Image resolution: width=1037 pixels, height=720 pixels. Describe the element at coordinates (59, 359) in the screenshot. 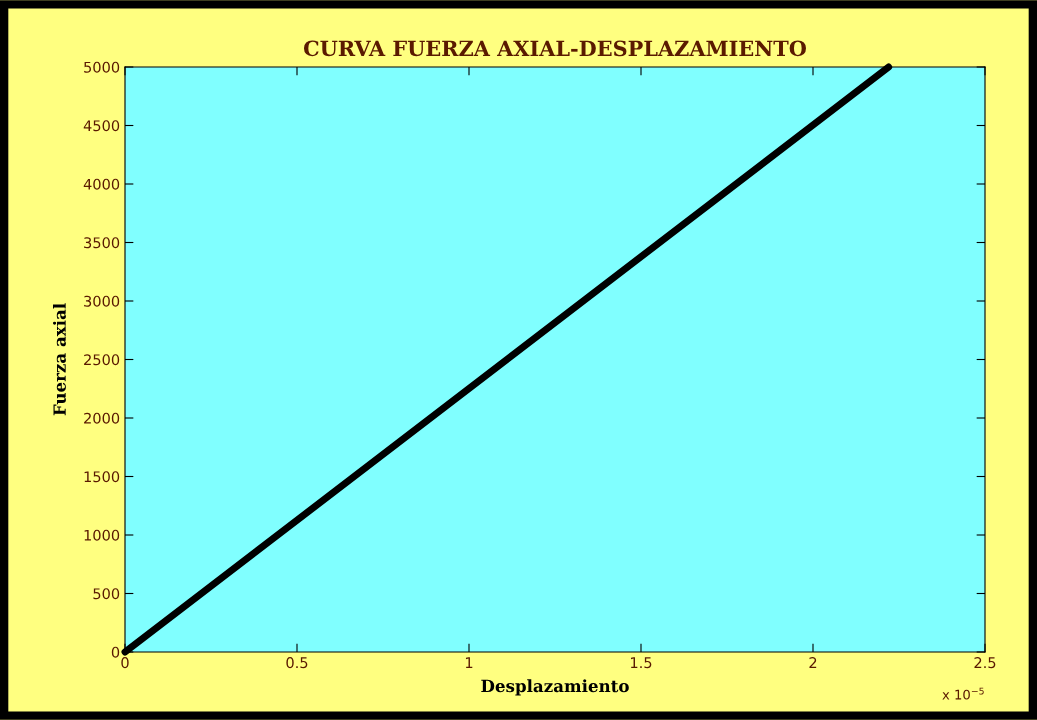

I see `y-axis-title: Fuerza axial` at that location.